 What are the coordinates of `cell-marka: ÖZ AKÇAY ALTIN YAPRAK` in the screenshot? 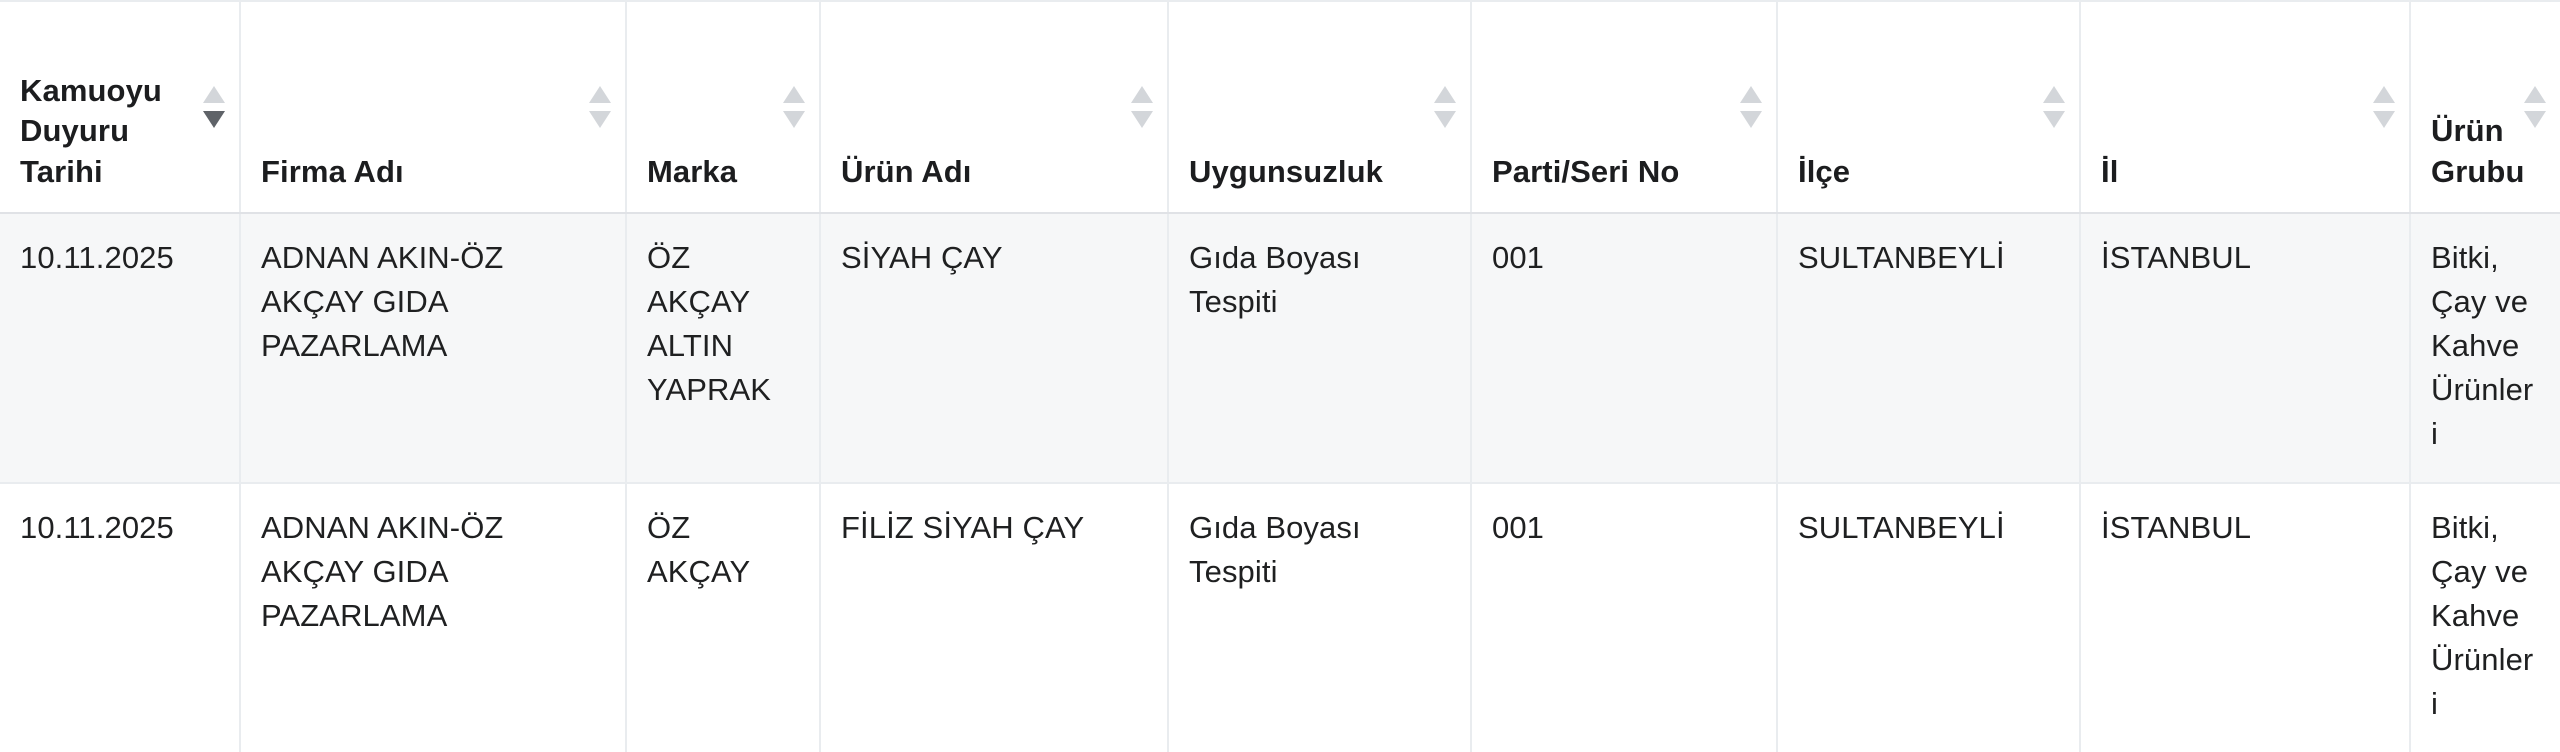 It's located at (723, 349).